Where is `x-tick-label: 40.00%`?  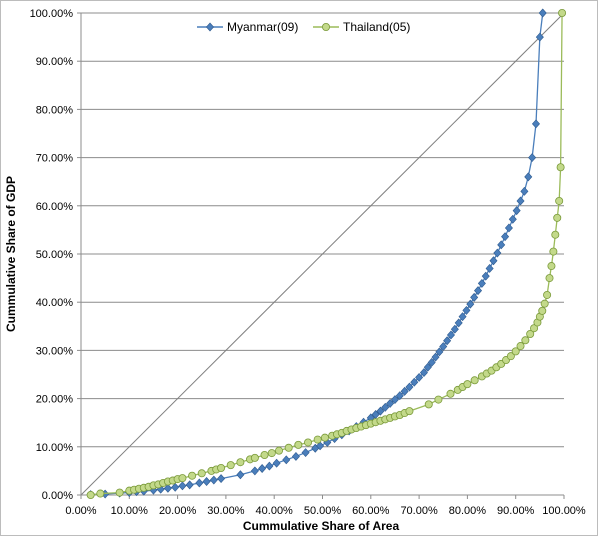 x-tick-label: 40.00% is located at coordinates (275, 511).